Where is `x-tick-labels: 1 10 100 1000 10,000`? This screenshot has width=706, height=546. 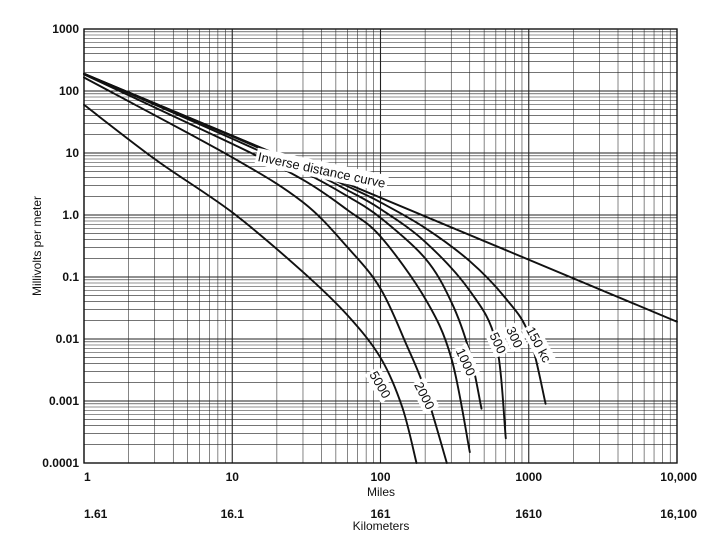
x-tick-labels: 1 10 100 1000 10,000 is located at coordinates (390, 477).